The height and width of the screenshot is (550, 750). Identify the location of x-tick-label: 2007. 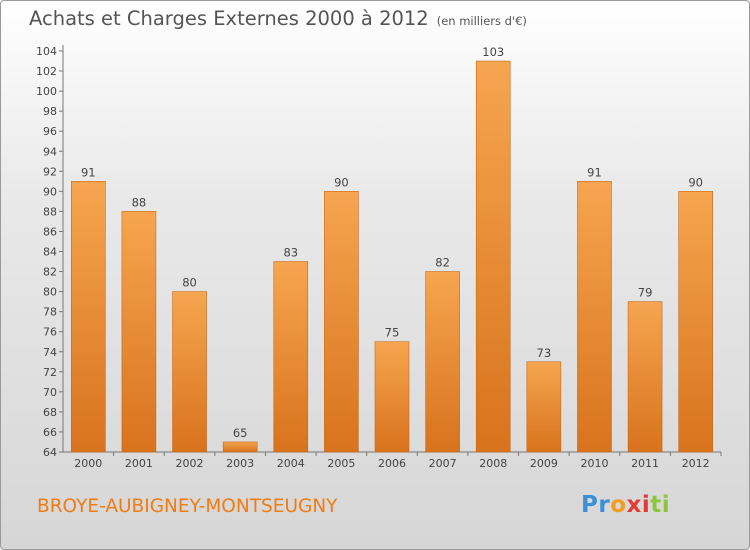
(443, 463).